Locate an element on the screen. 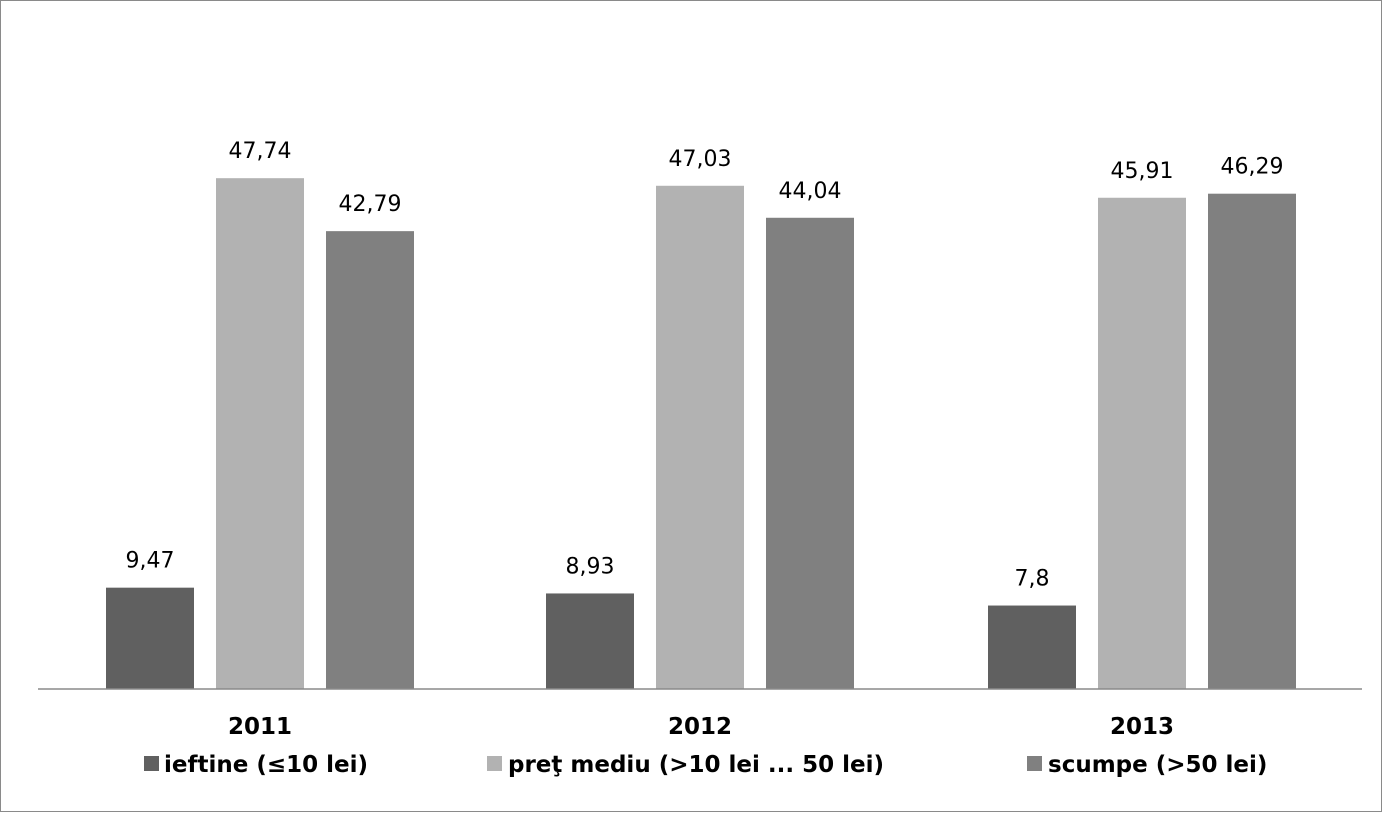  legend-label-series-1: ieftine (≤10 lei) is located at coordinates (266, 765).